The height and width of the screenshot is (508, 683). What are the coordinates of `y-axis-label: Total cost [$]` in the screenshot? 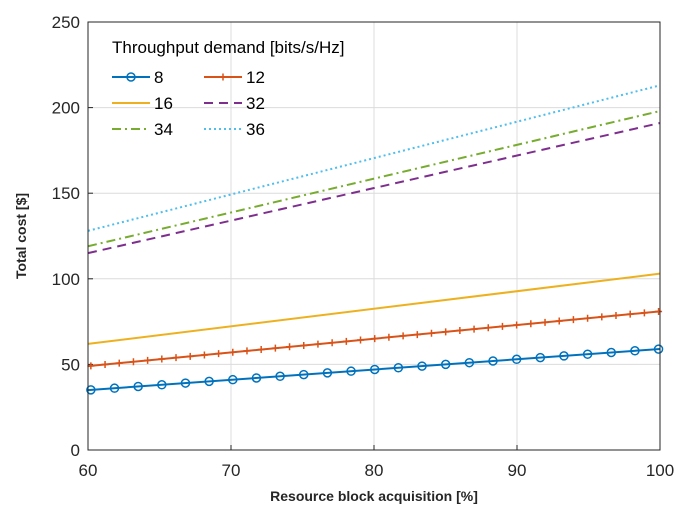 It's located at (21, 236).